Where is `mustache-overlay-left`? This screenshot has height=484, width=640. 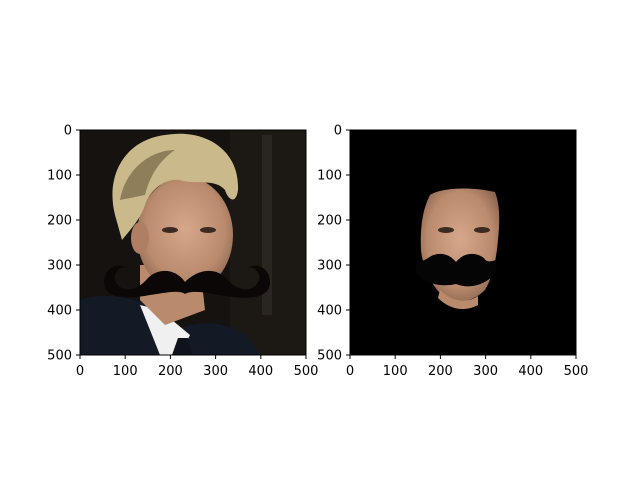 mustache-overlay-left is located at coordinates (187, 281).